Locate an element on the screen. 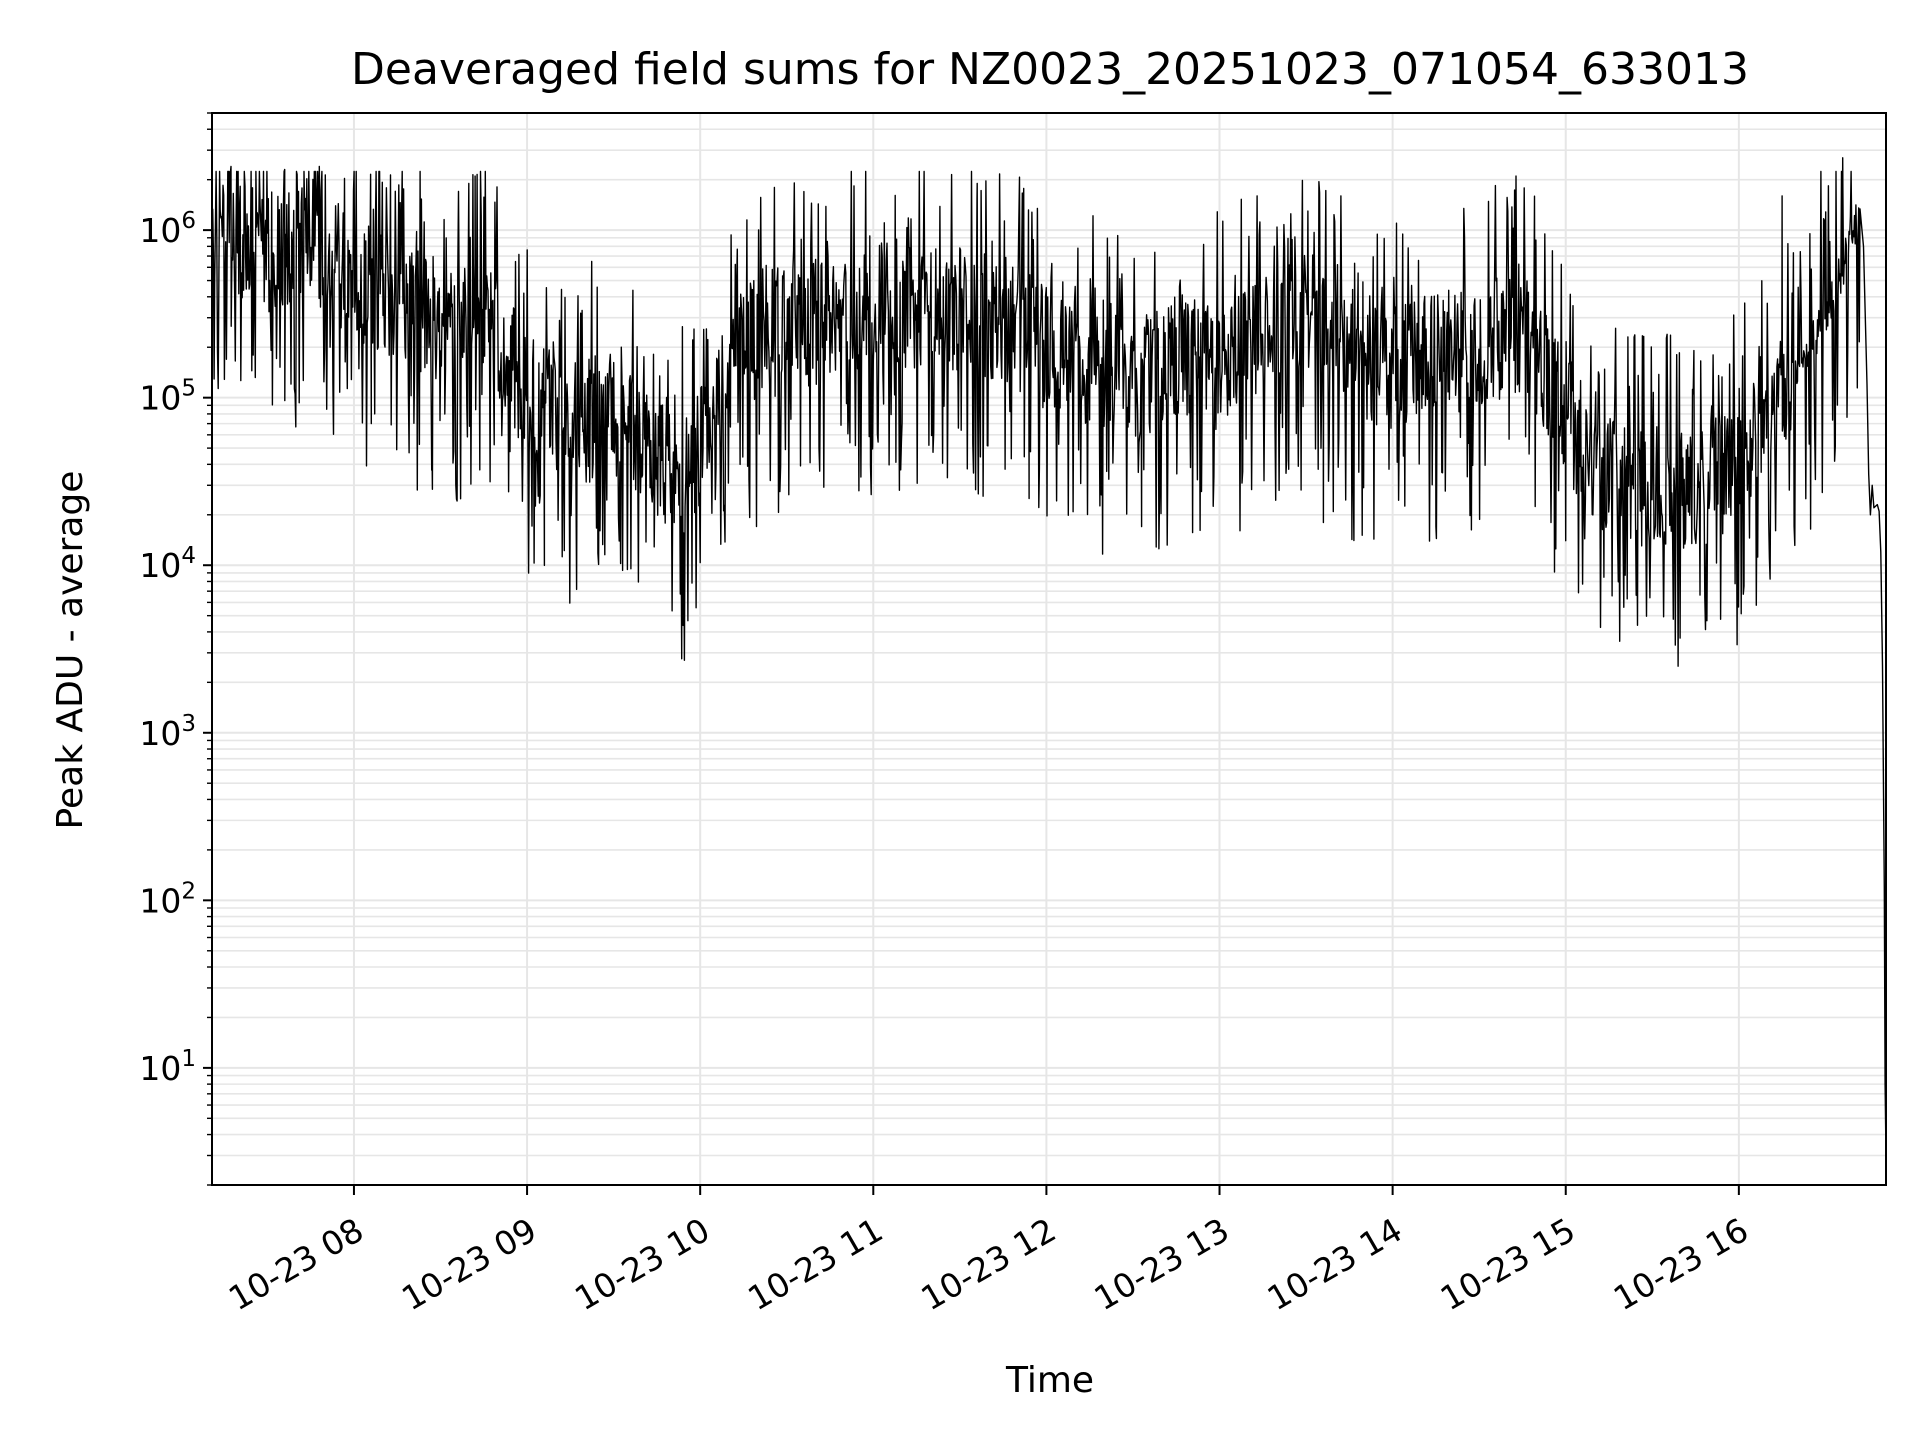 The width and height of the screenshot is (1920, 1440). y-tick-label: 105 is located at coordinates (167, 397).